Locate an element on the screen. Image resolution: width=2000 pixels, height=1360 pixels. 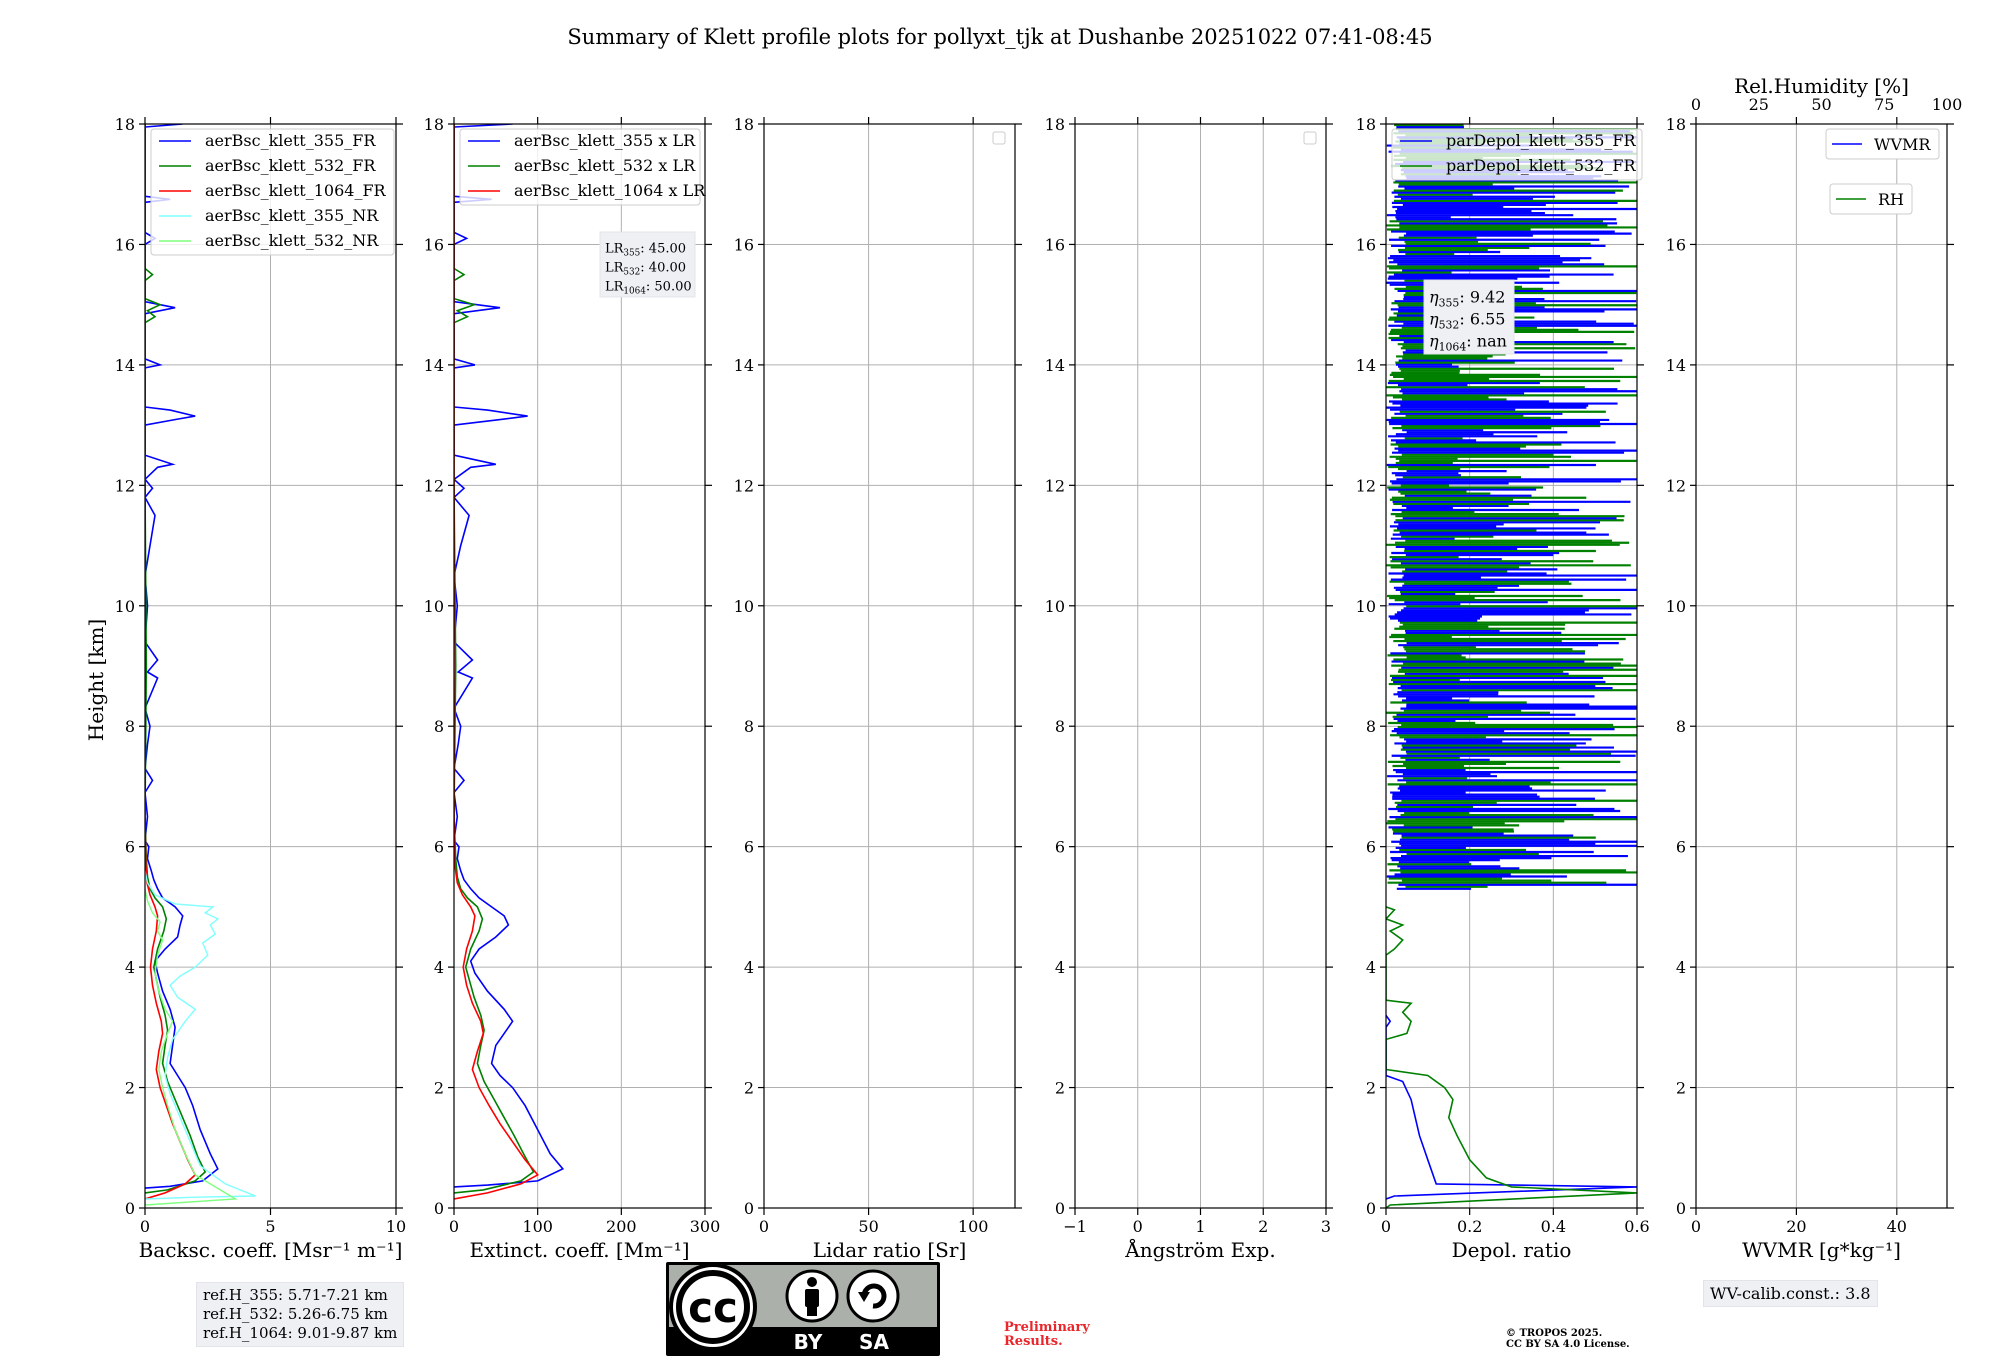
legend-label: parDepol_klett_355_FR is located at coordinates (1541, 140).